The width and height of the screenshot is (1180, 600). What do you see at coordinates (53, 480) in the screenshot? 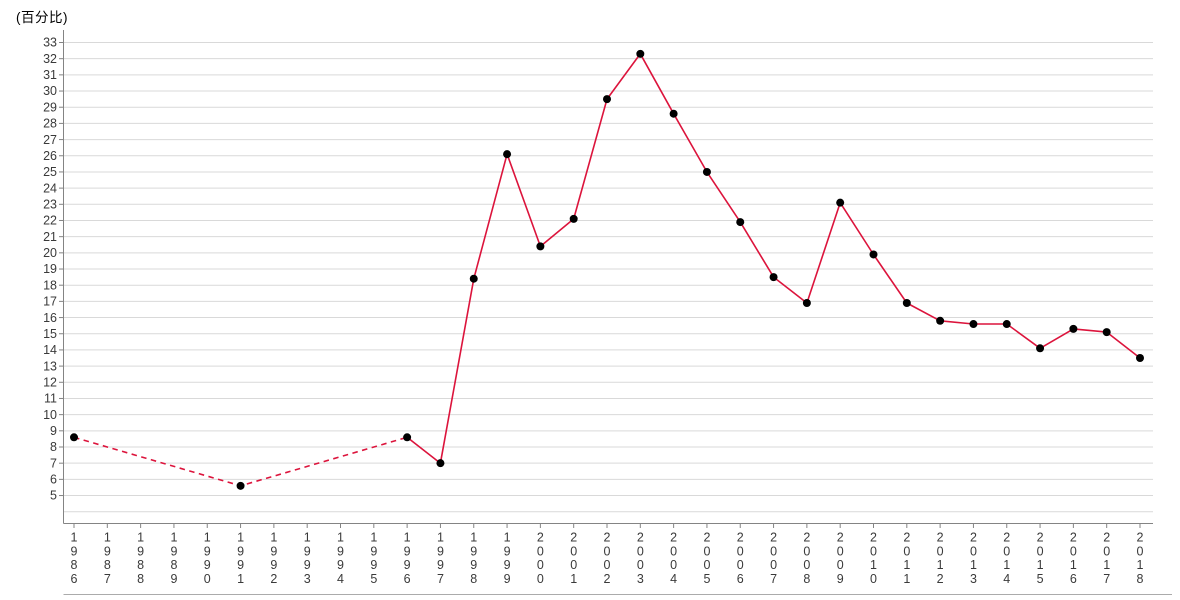
I see `y-axis-tick-label: 6` at bounding box center [53, 480].